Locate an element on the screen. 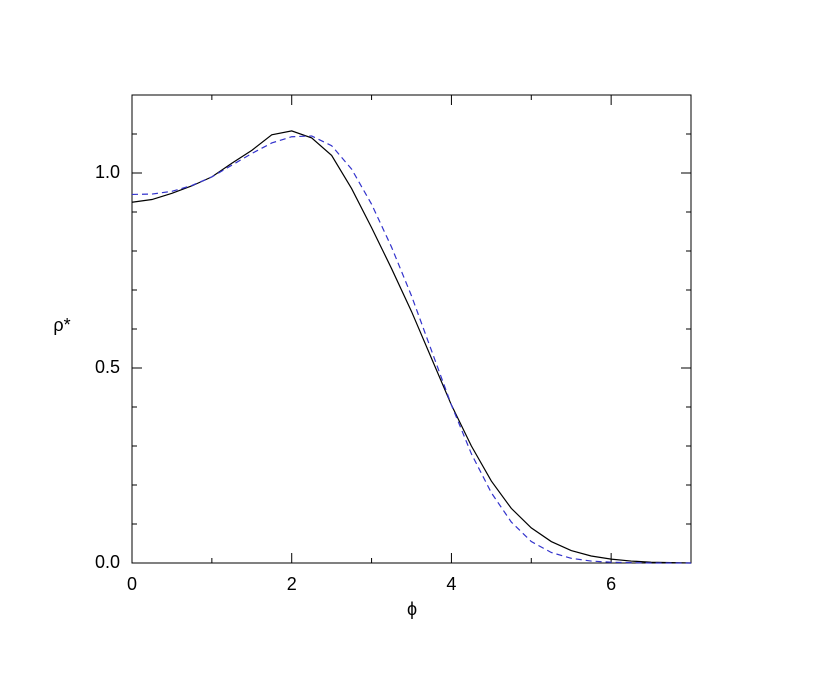 The height and width of the screenshot is (676, 814). x-axis-label: ϕ is located at coordinates (412, 609).